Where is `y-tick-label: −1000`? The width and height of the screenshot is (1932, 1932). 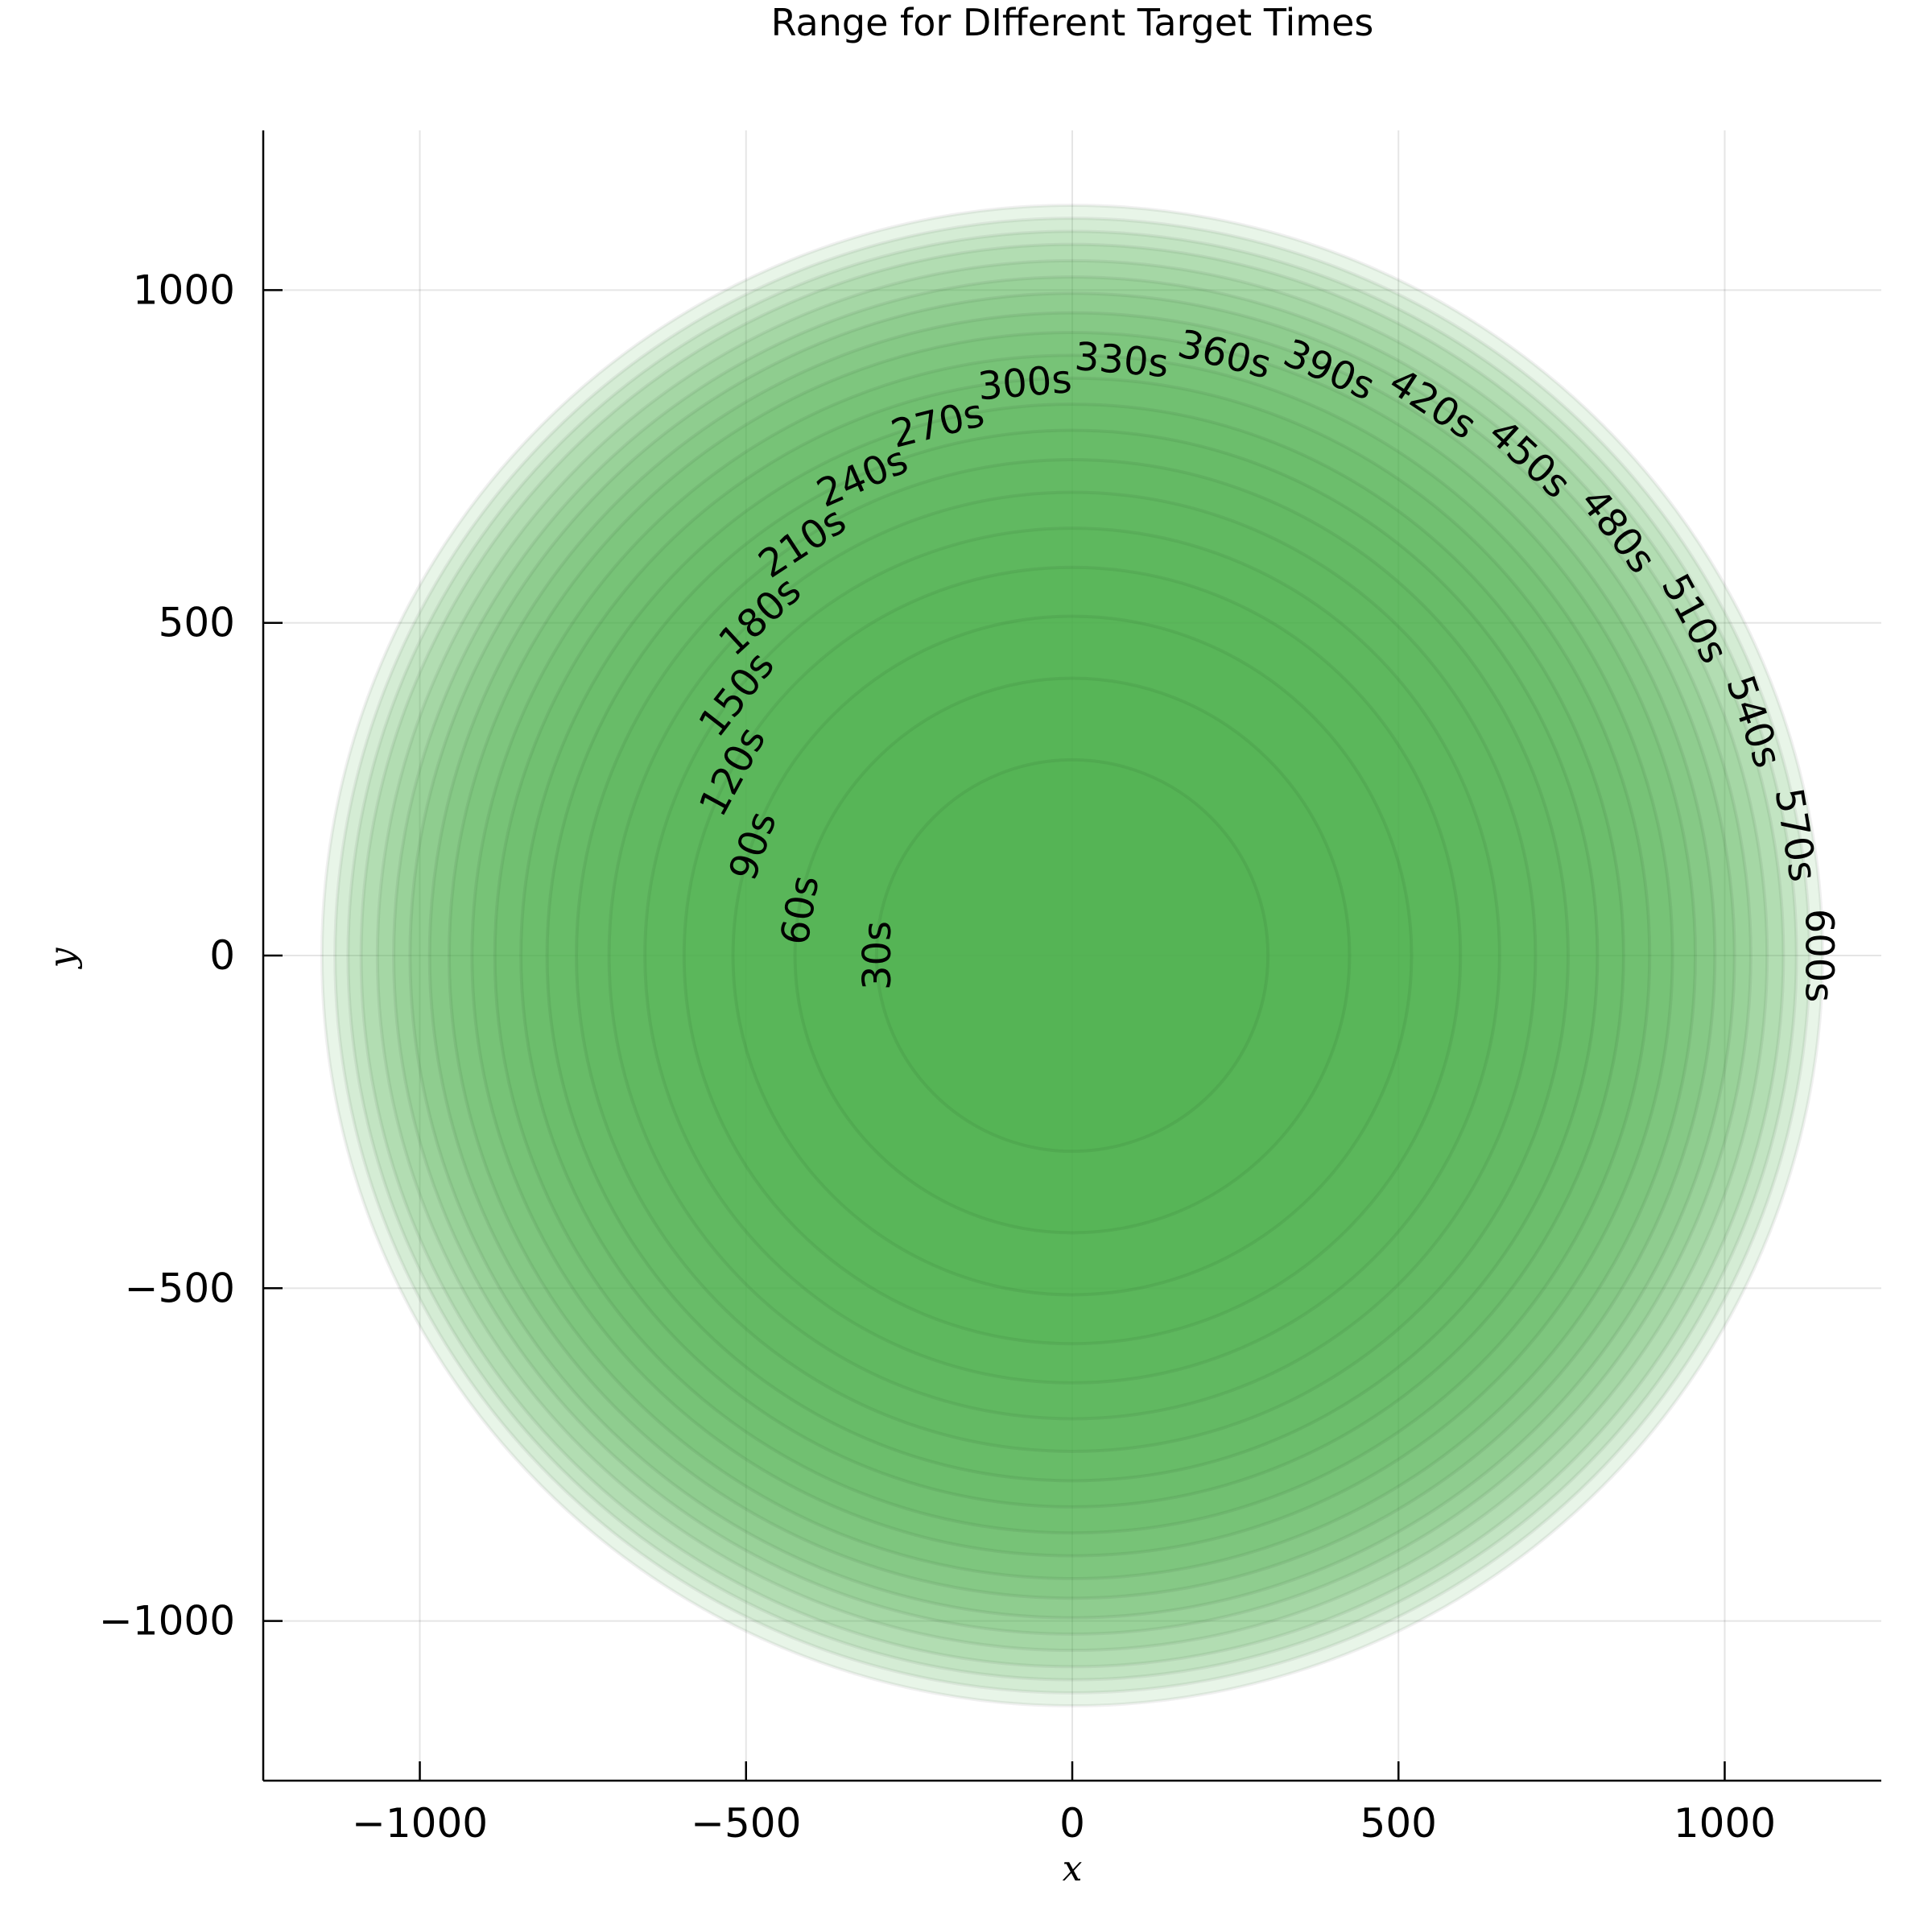
y-tick-label: −1000 is located at coordinates (167, 1621).